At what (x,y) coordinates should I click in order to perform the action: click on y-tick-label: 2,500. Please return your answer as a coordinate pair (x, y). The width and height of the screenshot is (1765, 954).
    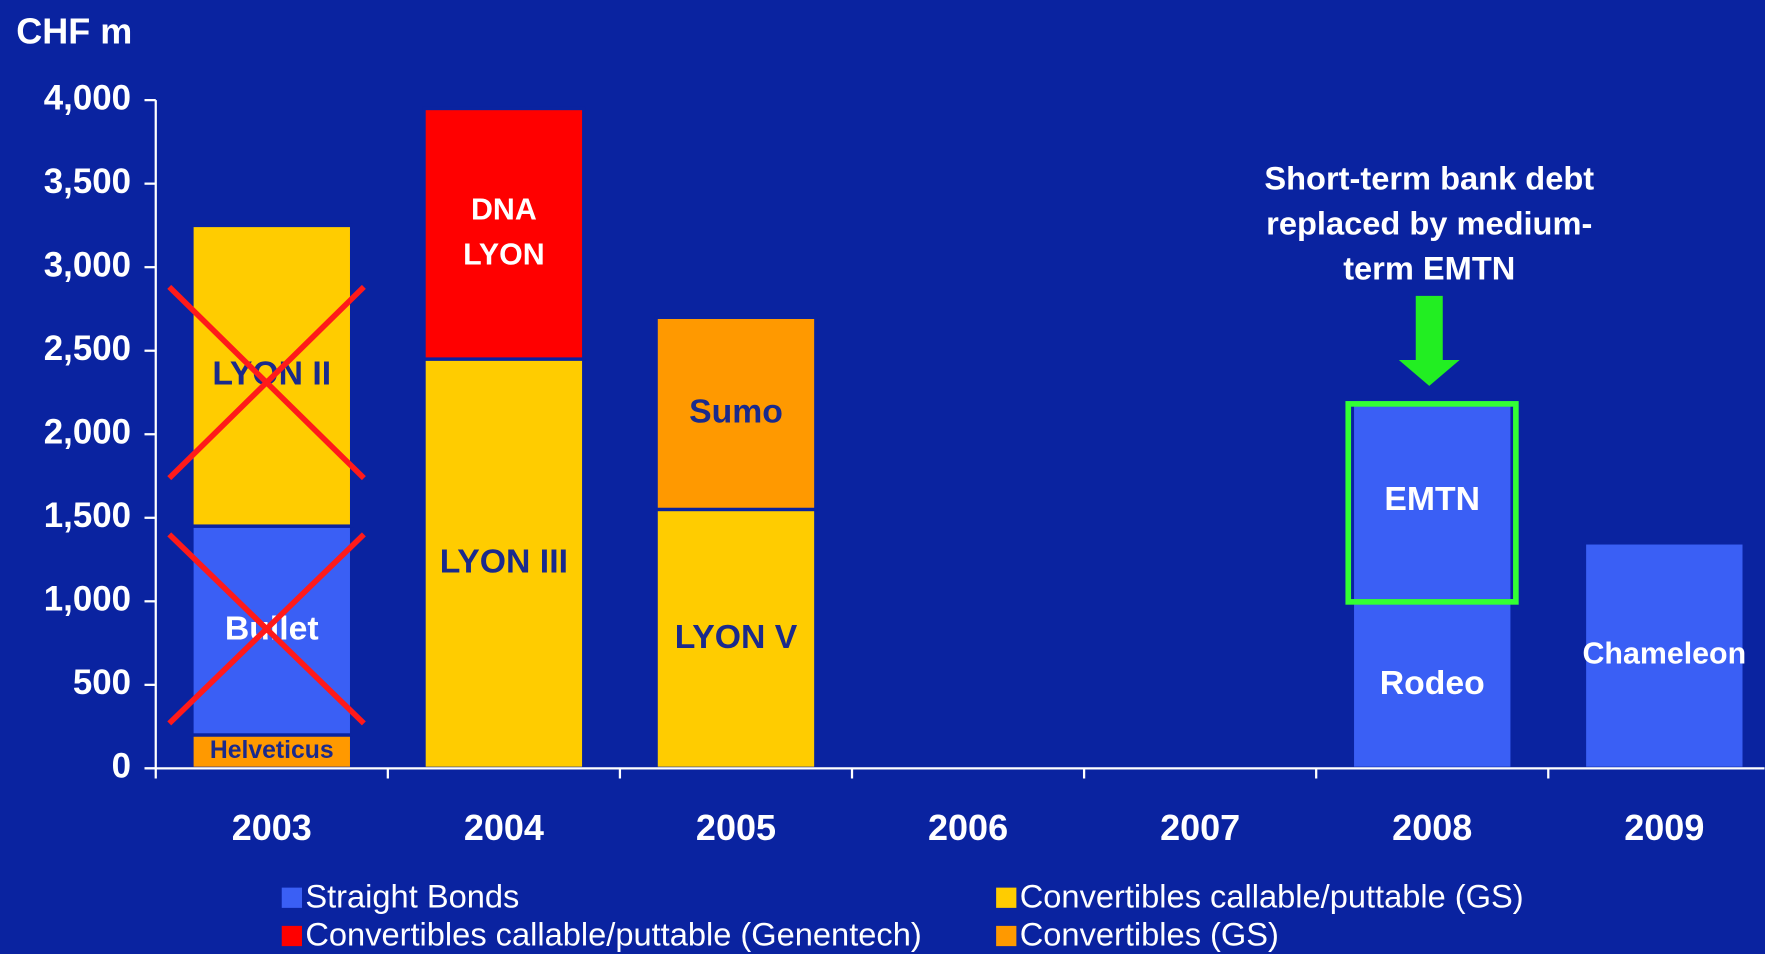
    Looking at the image, I should click on (87, 348).